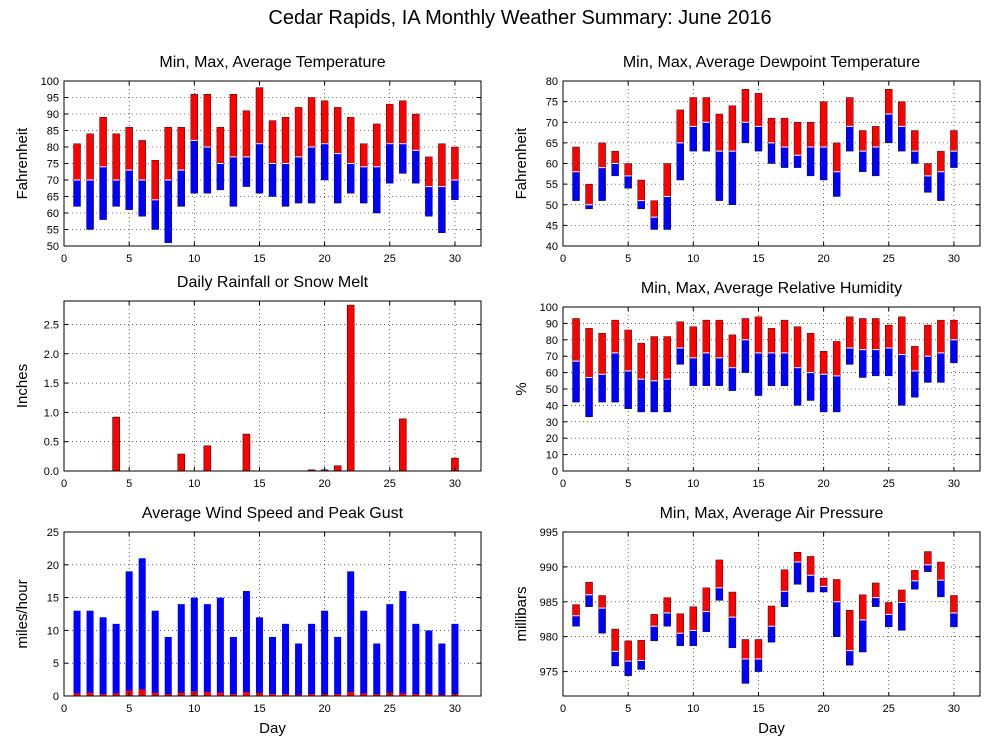 This screenshot has width=1000, height=750. What do you see at coordinates (337, 468) in the screenshot?
I see `rain-bar` at bounding box center [337, 468].